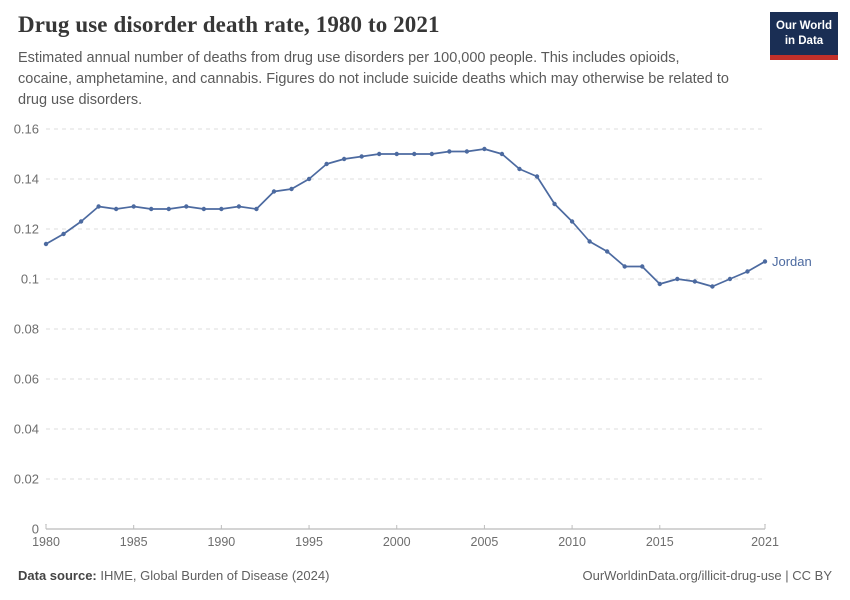 Image resolution: width=850 pixels, height=600 pixels. I want to click on x-axis-tick-label: 2005, so click(485, 542).